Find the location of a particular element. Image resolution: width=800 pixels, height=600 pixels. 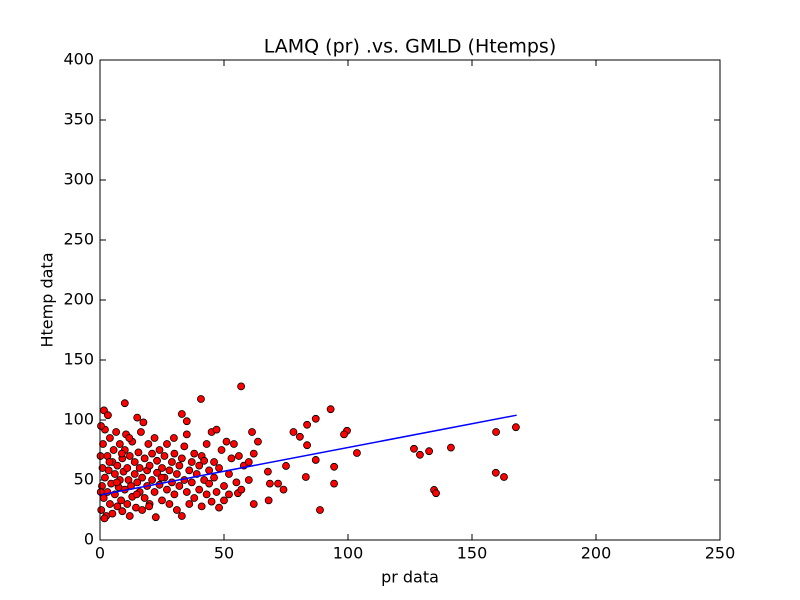

y-tick-label: 400 is located at coordinates (78, 59).